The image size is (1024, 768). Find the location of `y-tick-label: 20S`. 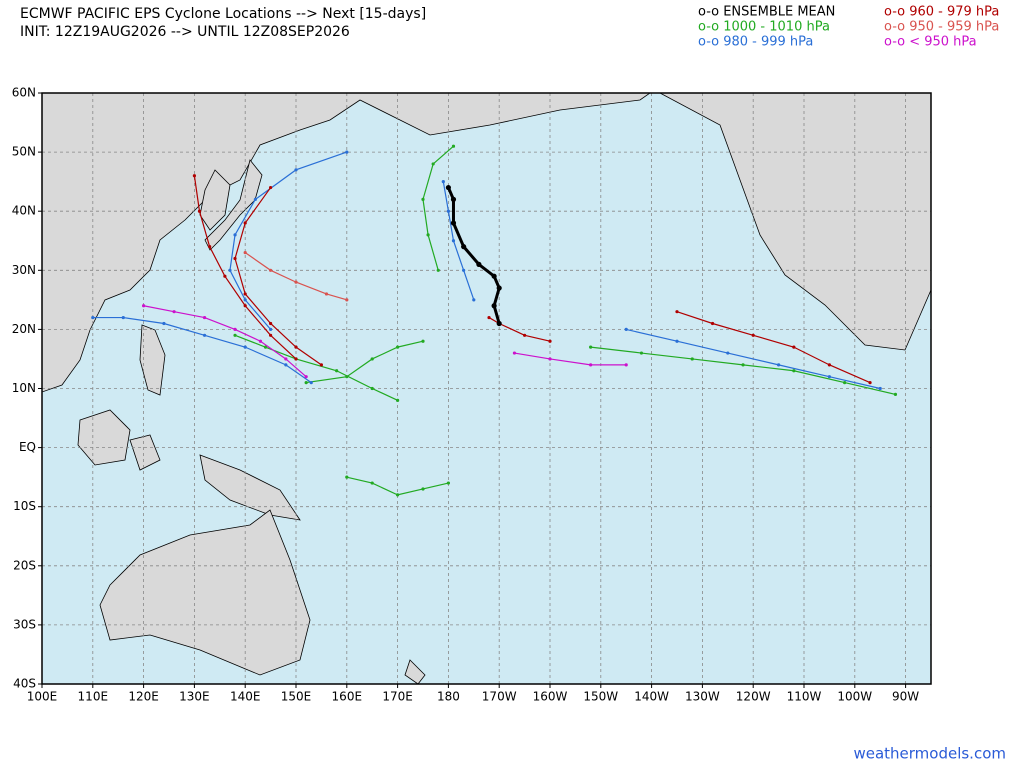

y-tick-label: 20S is located at coordinates (24, 565).